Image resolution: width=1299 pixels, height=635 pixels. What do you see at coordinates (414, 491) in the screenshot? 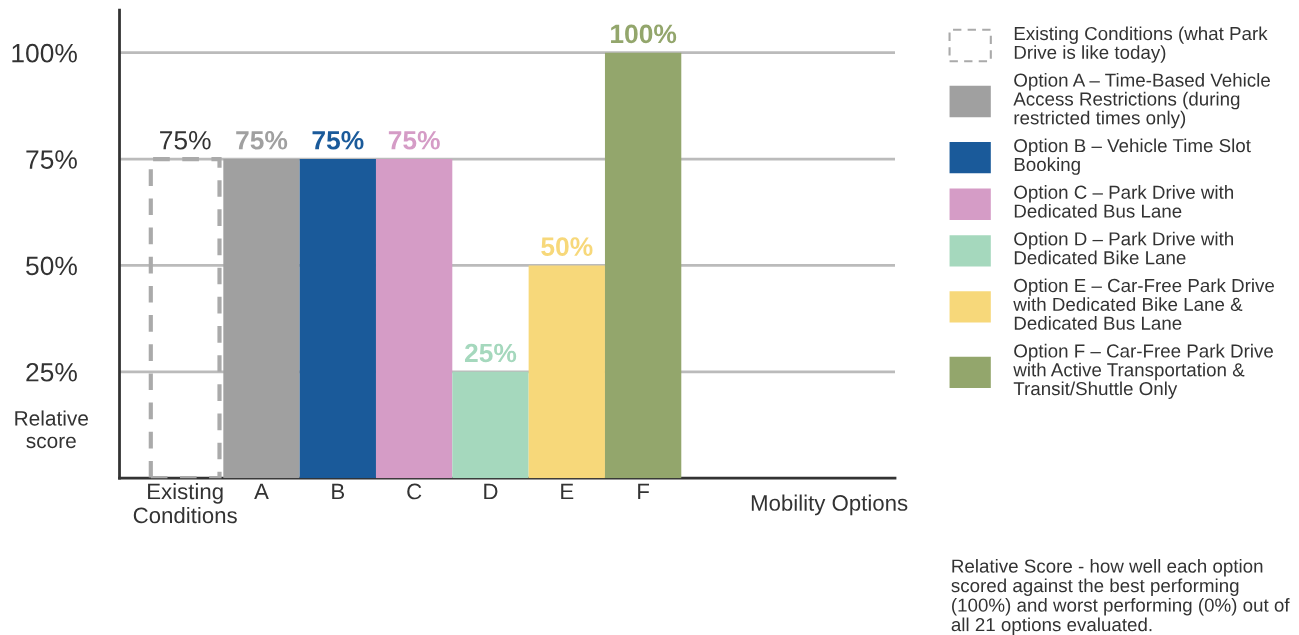
I see `x-tick-label: C` at bounding box center [414, 491].